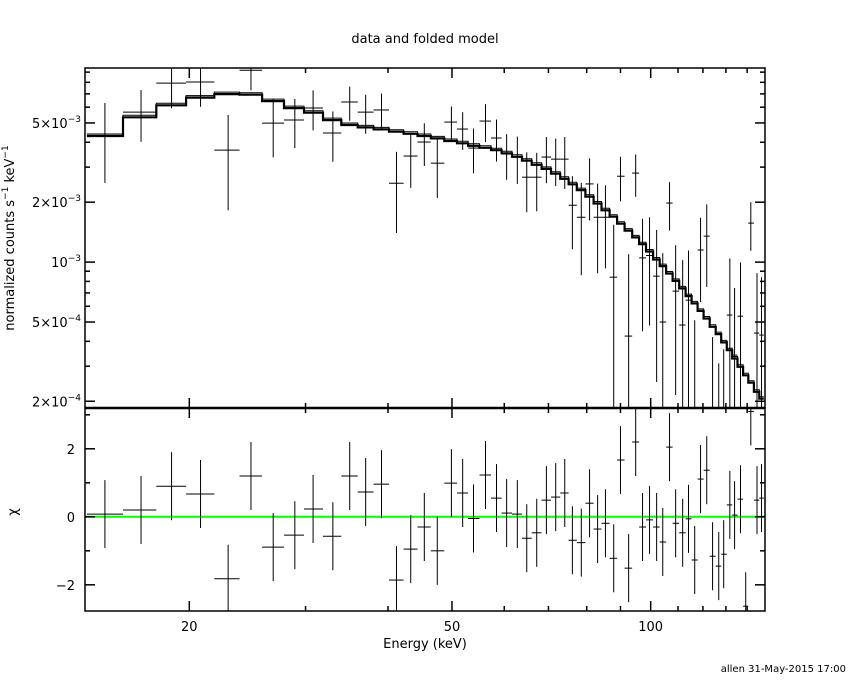 The image size is (850, 680). Describe the element at coordinates (10, 172) in the screenshot. I see `y-label-part: keV` at that location.